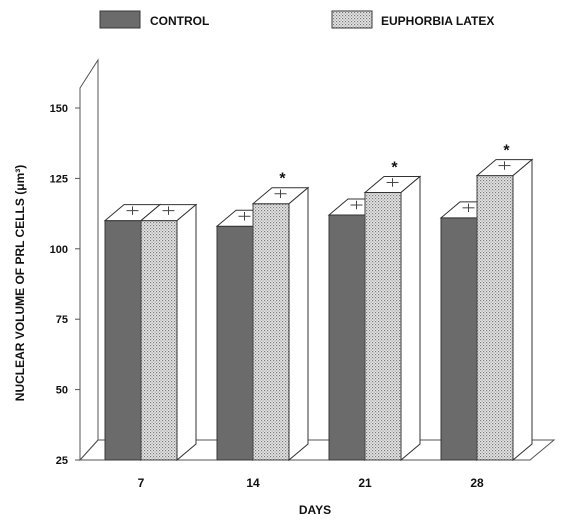 The width and height of the screenshot is (568, 520). I want to click on x-tick-label: 7, so click(141, 483).